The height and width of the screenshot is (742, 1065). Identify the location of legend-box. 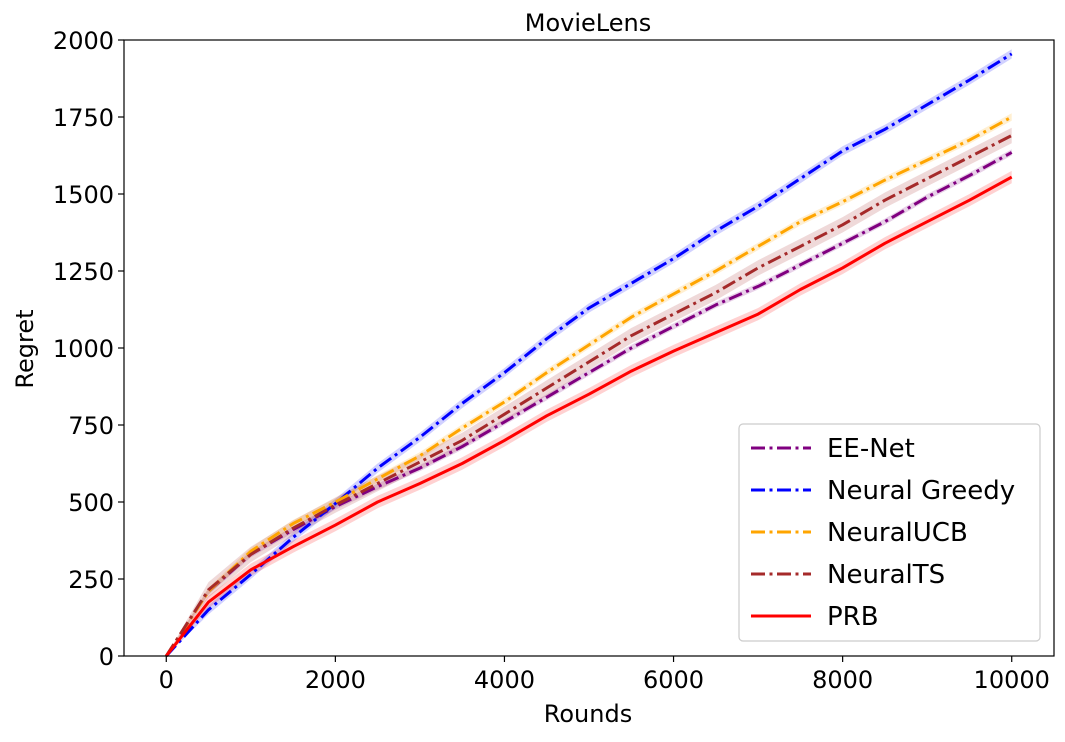
(889, 532).